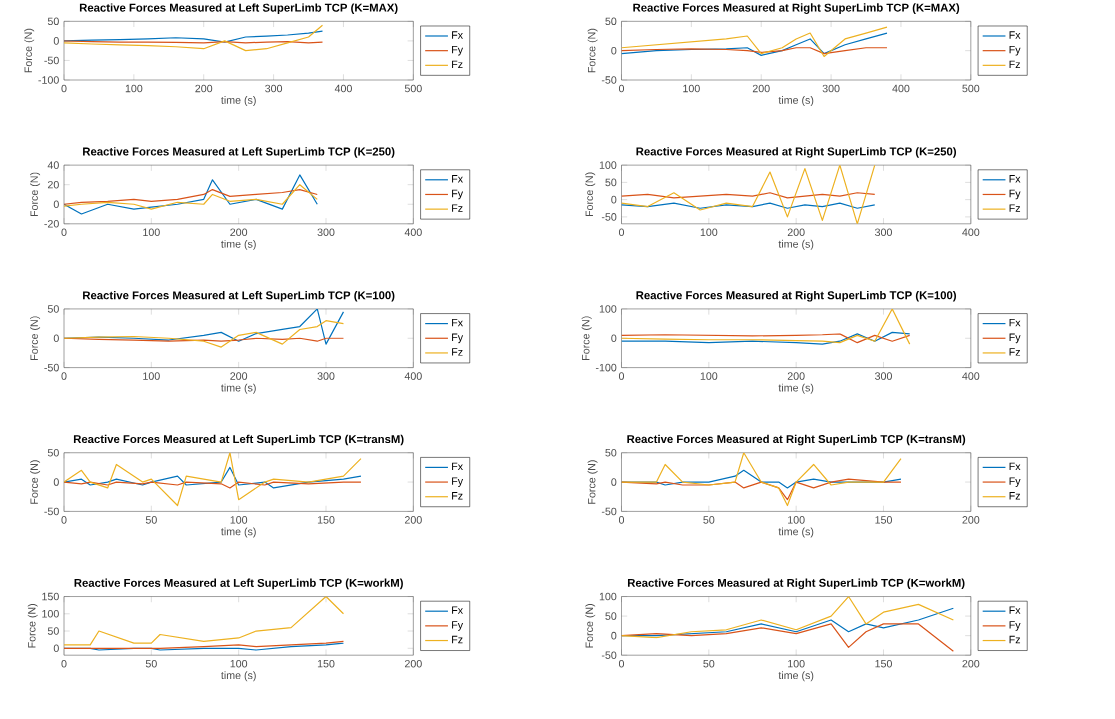  I want to click on chart-title: Reactive Forces Measured at Left SuperLimb TCP (K=transM), so click(238, 440).